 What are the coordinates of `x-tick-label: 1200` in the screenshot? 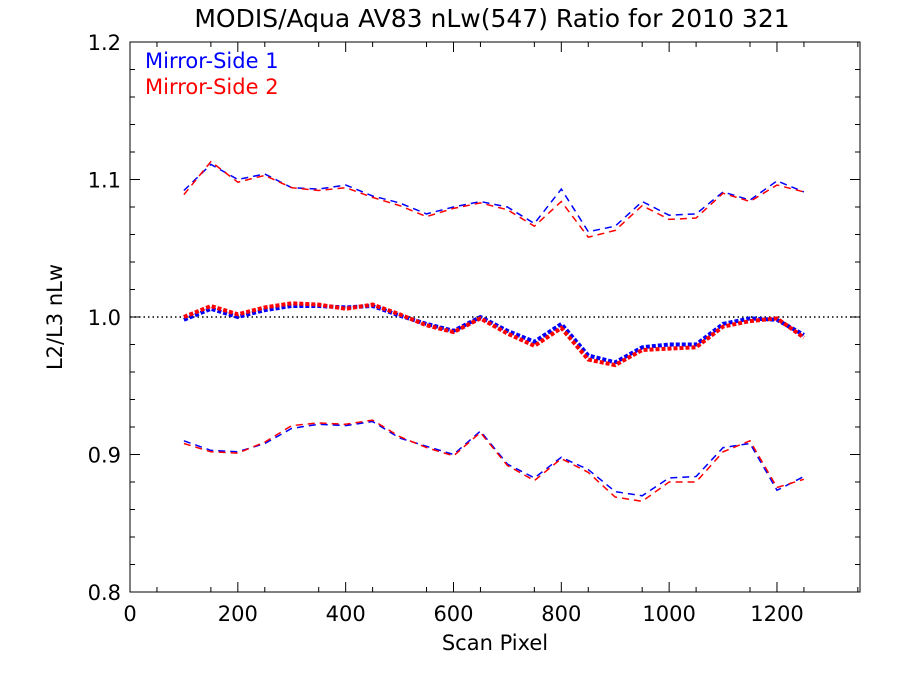 It's located at (776, 614).